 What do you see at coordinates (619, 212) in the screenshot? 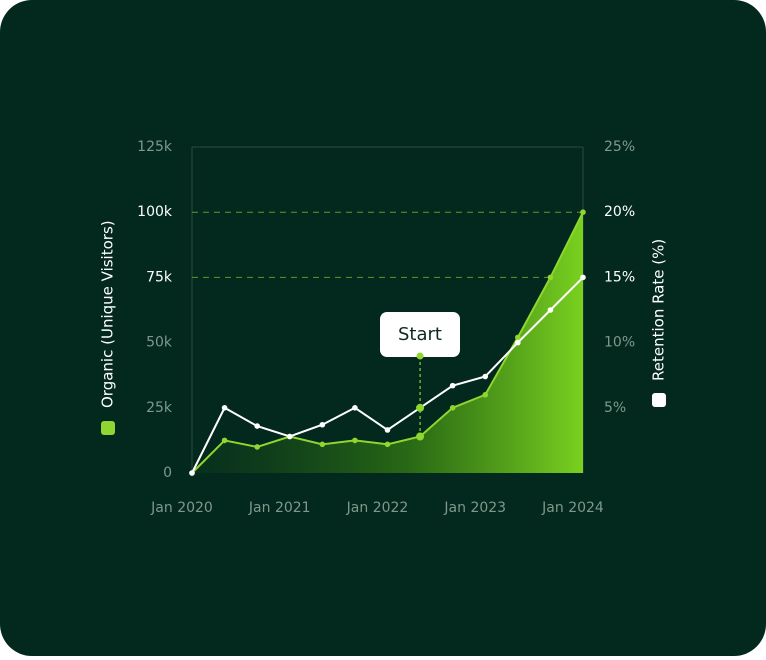
I see `y2-tick-label: 20%` at bounding box center [619, 212].